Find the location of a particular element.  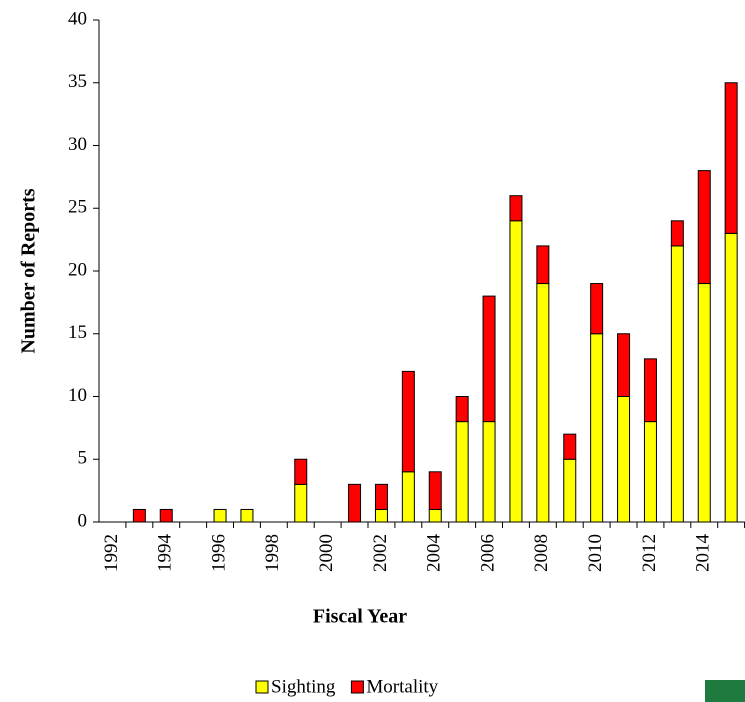

y-tick-label: 35 is located at coordinates (77, 81).